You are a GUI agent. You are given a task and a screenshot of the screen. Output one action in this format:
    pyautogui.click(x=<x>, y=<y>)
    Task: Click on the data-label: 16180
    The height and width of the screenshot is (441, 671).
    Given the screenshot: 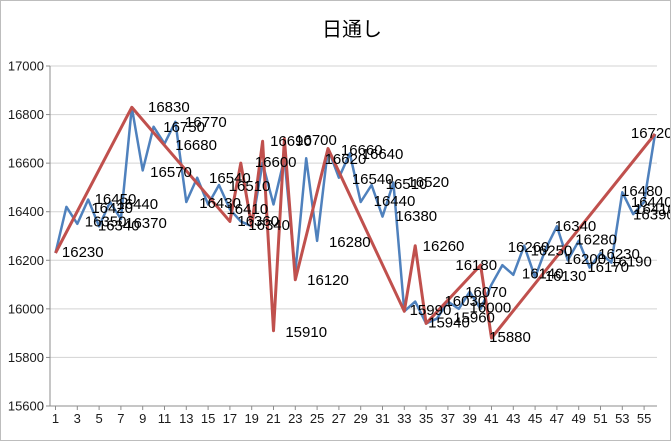 What is the action you would take?
    pyautogui.click(x=476, y=265)
    